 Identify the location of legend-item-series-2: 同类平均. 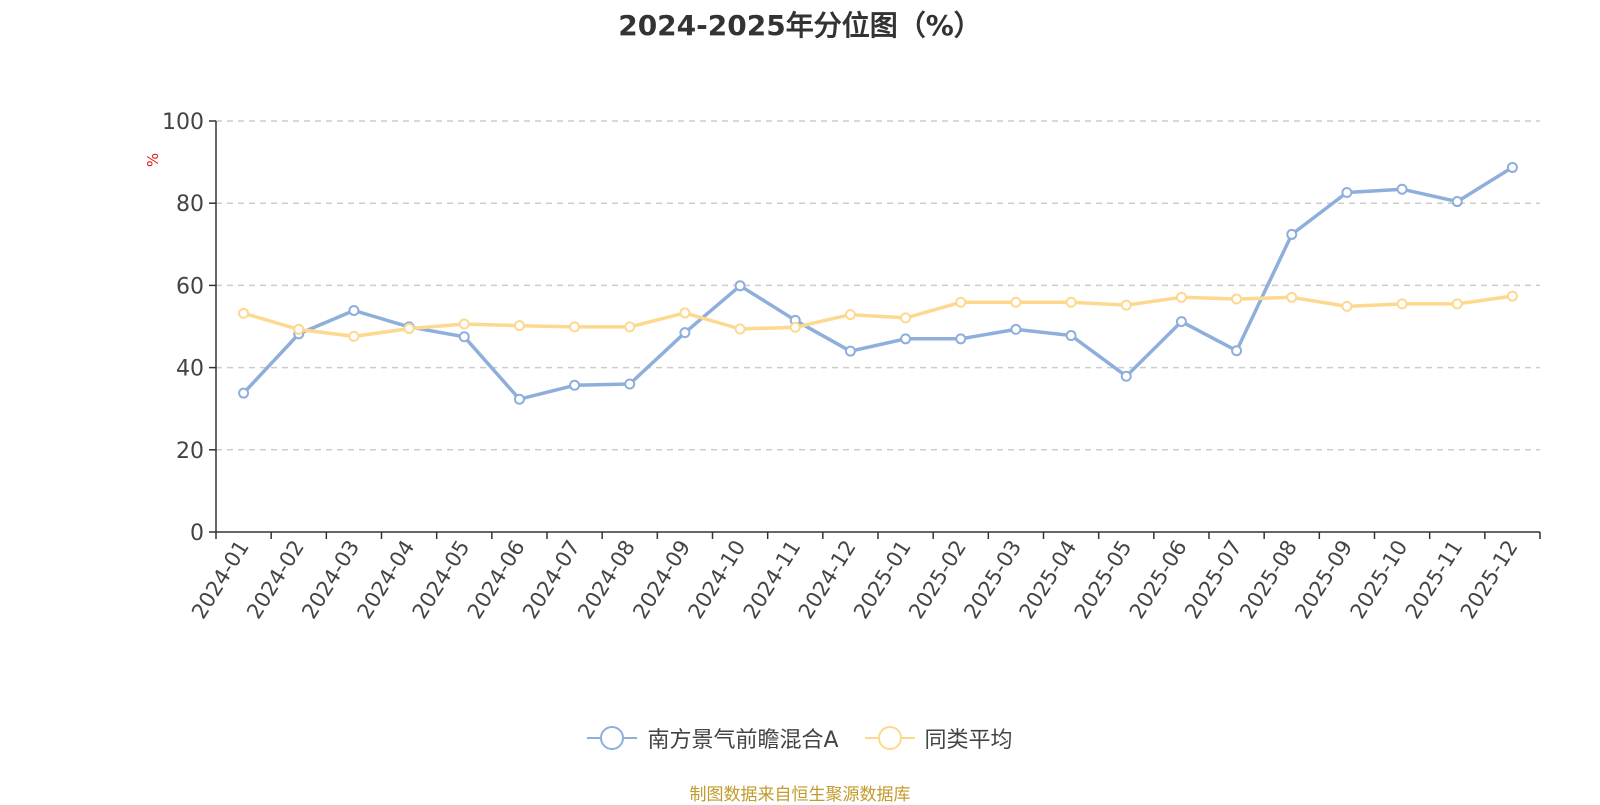
(938, 738).